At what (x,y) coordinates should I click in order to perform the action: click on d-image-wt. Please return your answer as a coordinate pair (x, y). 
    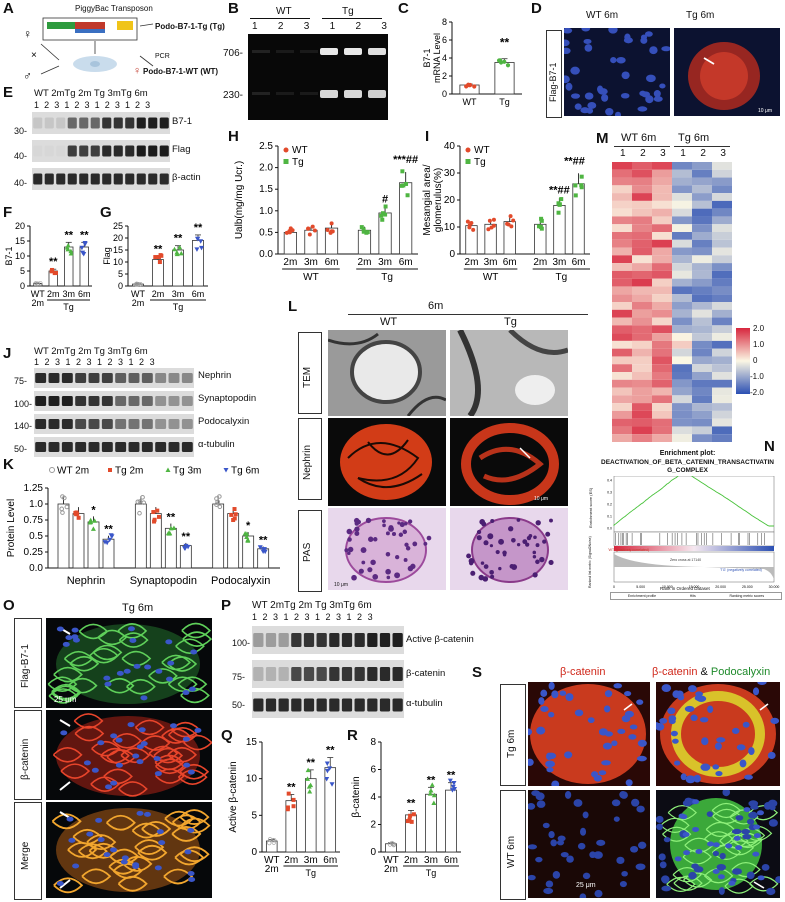
    Looking at the image, I should click on (617, 72).